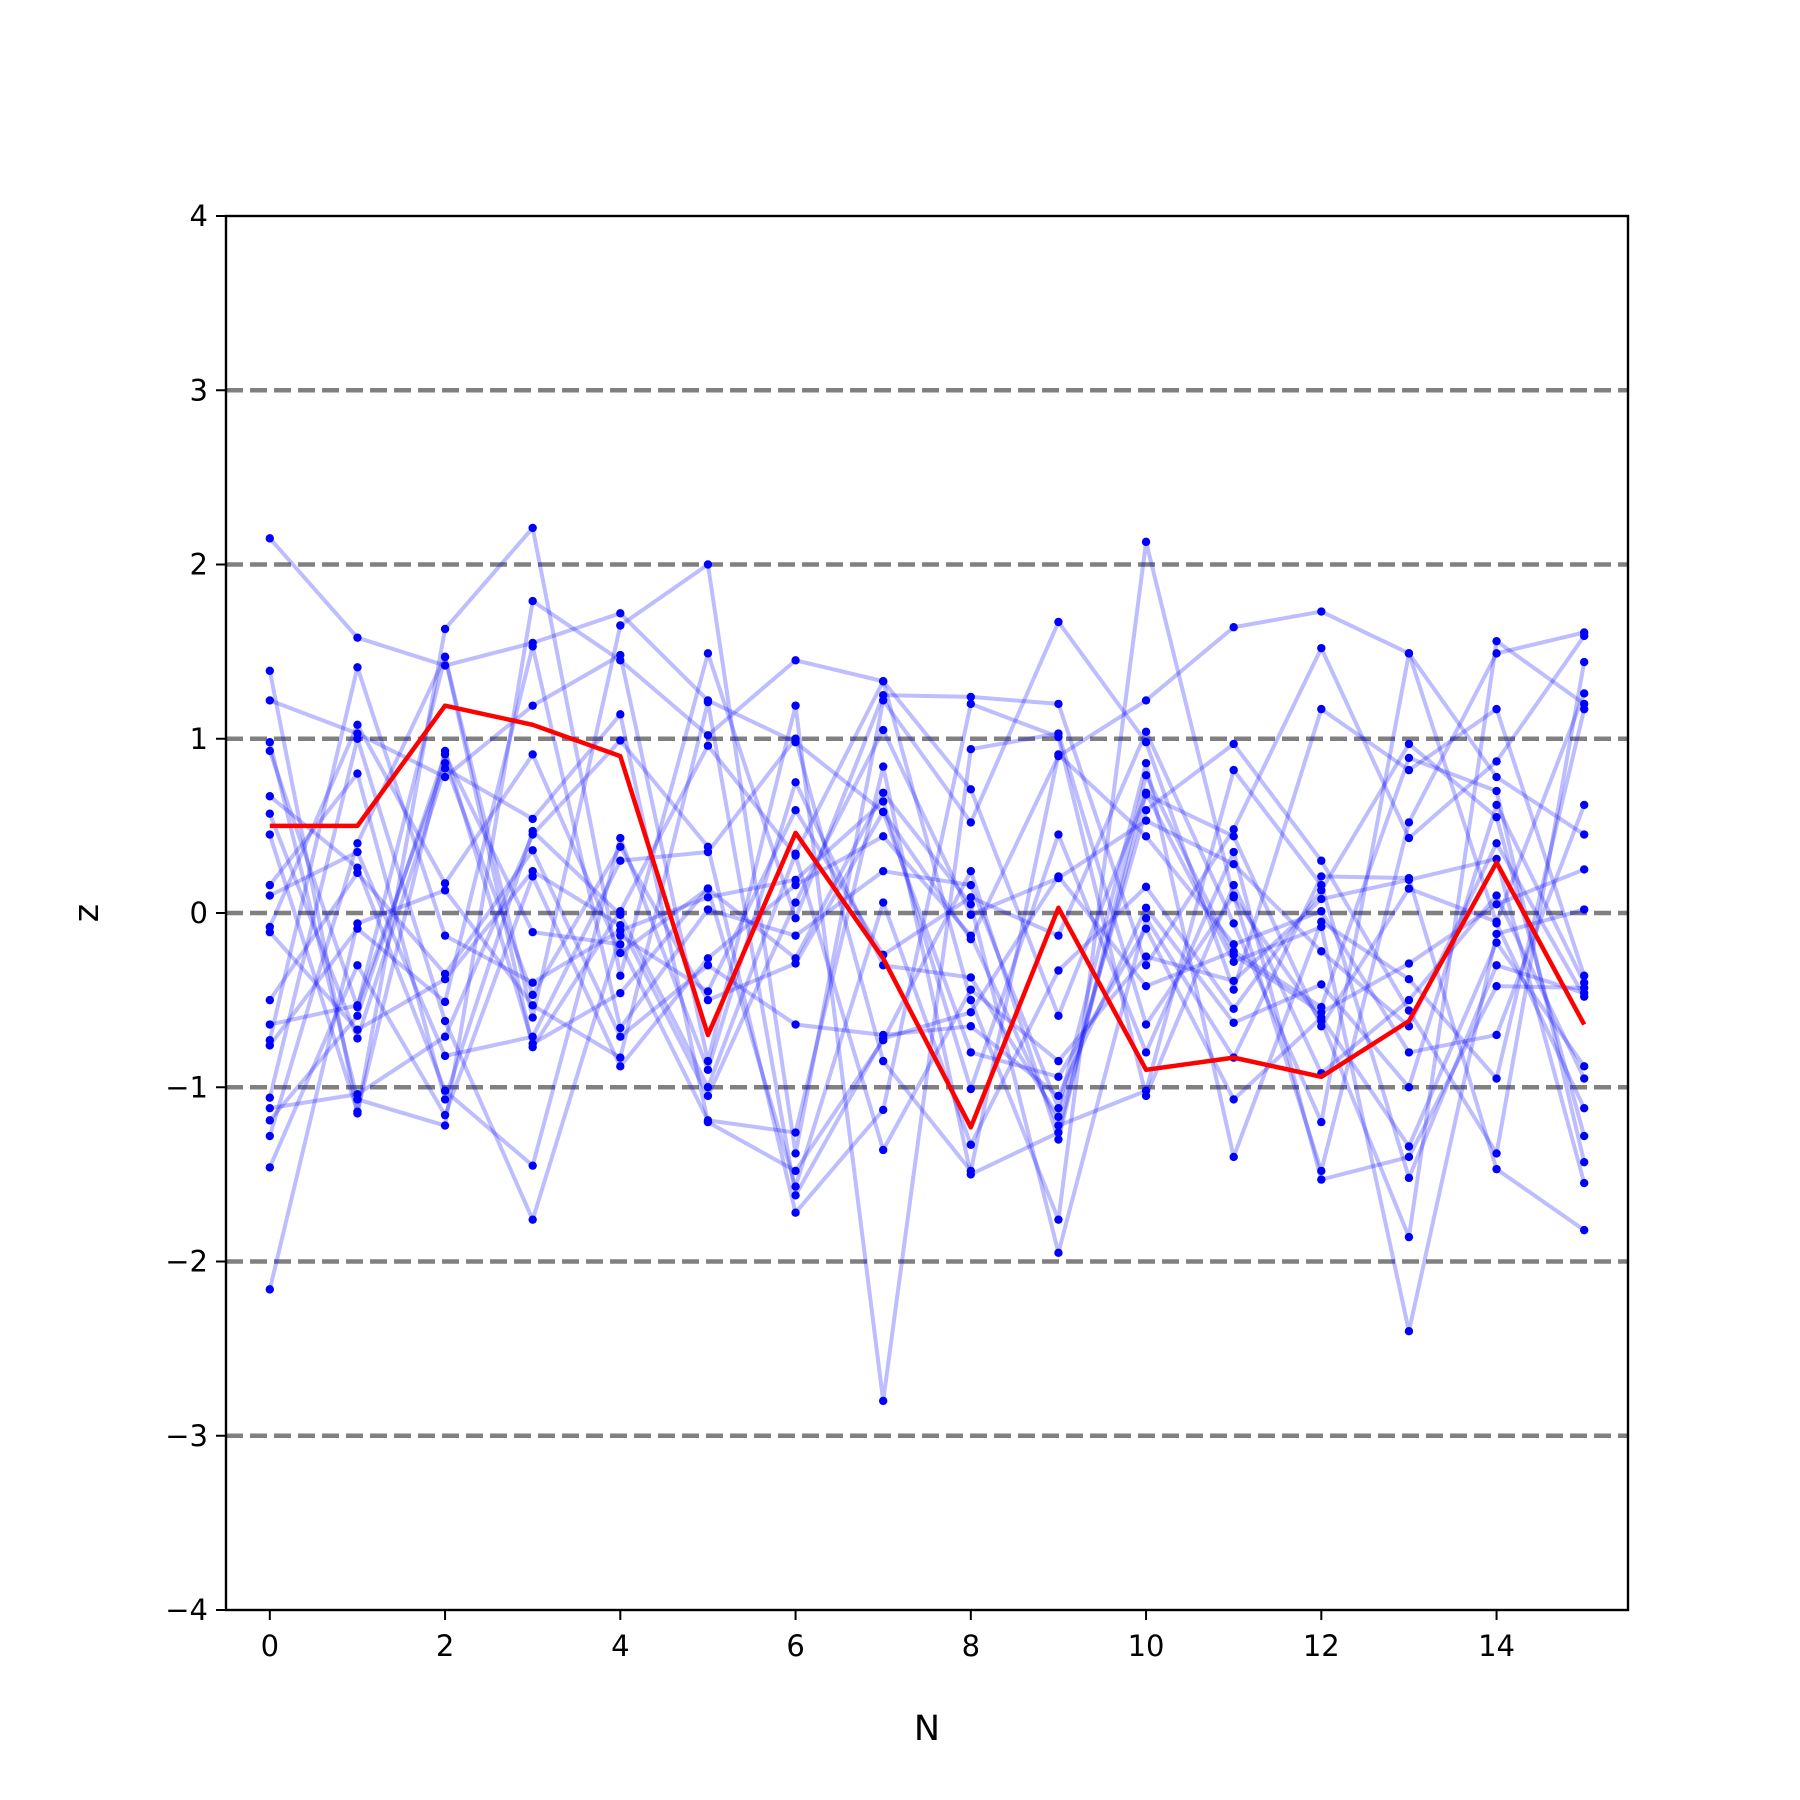 The width and height of the screenshot is (1800, 1800). What do you see at coordinates (186, 1610) in the screenshot?
I see `y-tick-label: −4` at bounding box center [186, 1610].